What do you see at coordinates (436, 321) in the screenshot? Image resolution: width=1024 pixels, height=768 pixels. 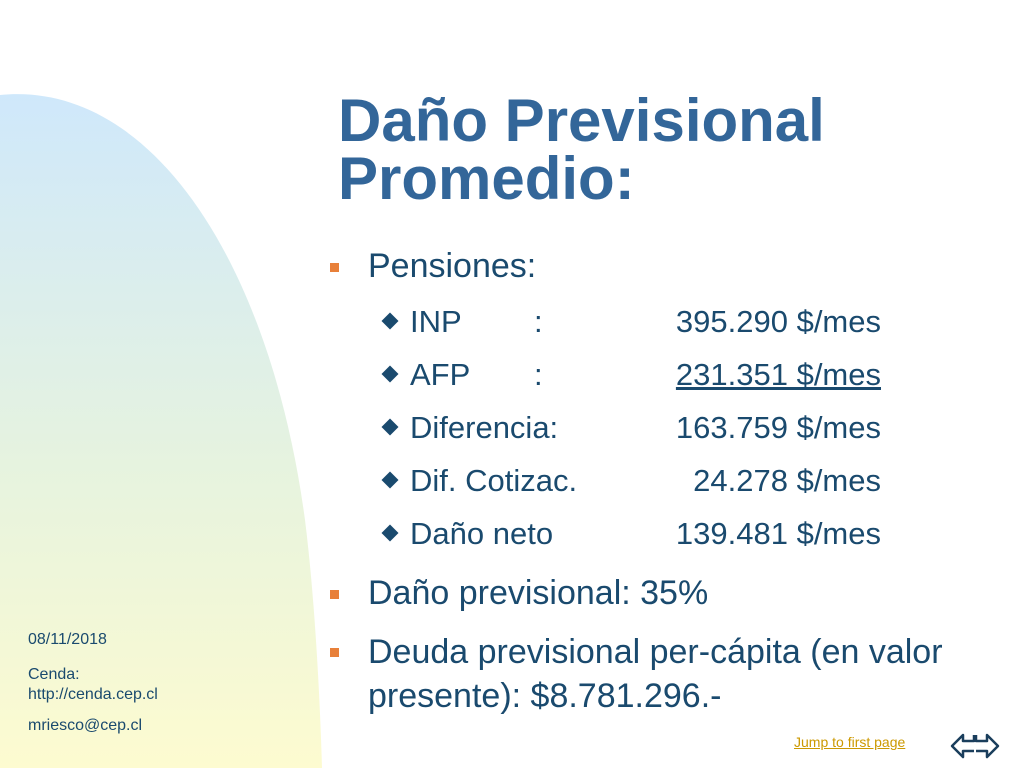 I see `pension-label: INP` at bounding box center [436, 321].